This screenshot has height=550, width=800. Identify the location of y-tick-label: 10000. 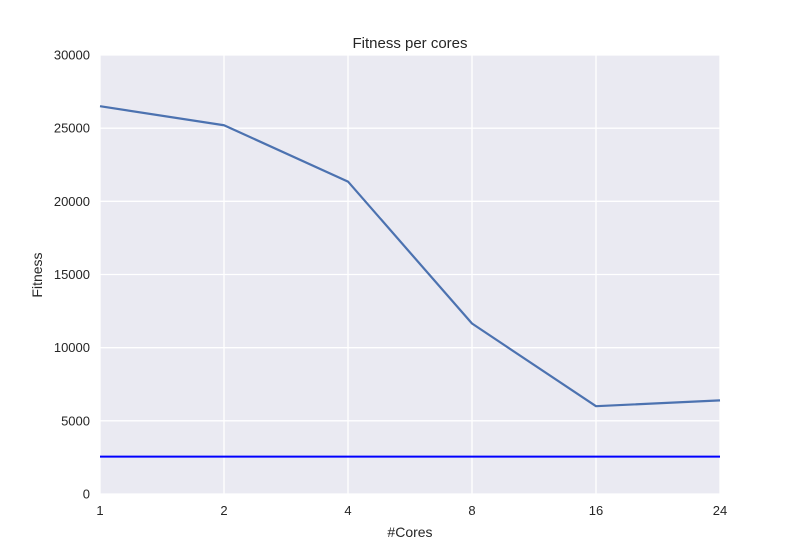
(72, 347).